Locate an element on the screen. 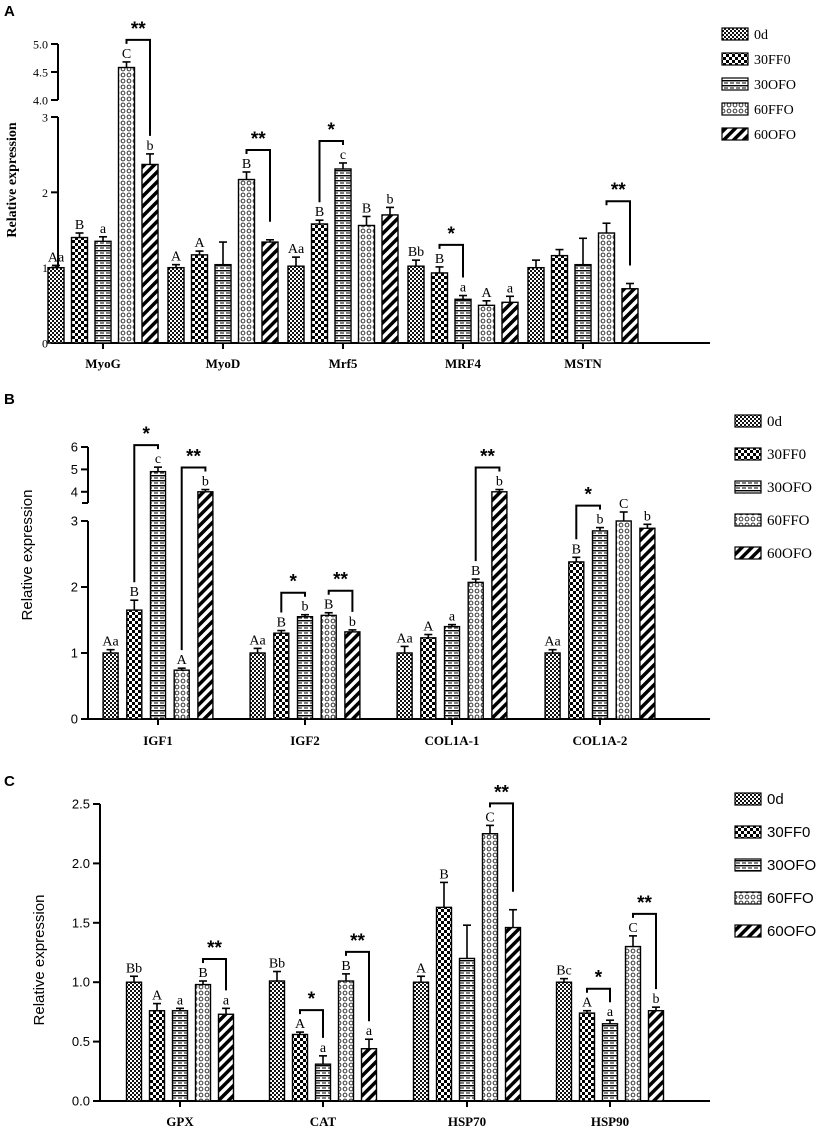 The height and width of the screenshot is (1137, 829). legend-swatch-60ffo is located at coordinates (735, 109).